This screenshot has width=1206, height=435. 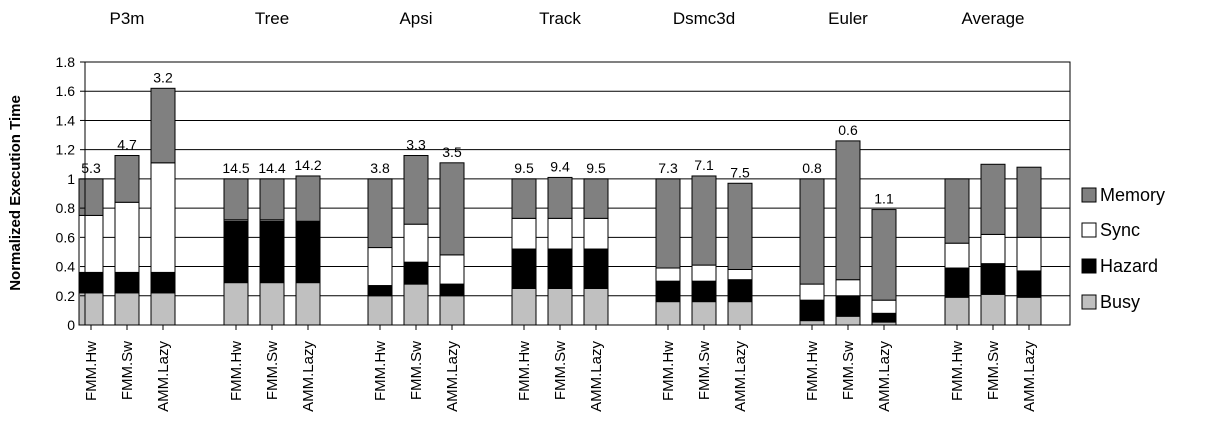 What do you see at coordinates (415, 18) in the screenshot?
I see `group-title: Apsi` at bounding box center [415, 18].